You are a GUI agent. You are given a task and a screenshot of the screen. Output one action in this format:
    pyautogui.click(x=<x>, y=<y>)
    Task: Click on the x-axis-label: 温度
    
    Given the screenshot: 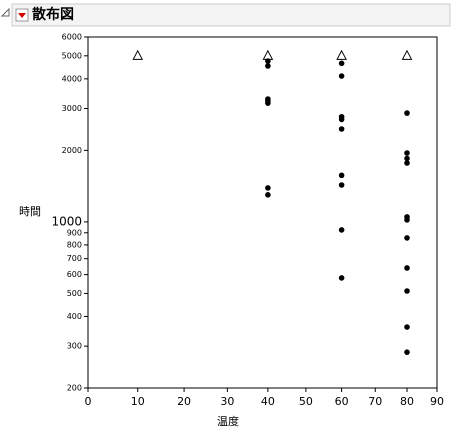 What is the action you would take?
    pyautogui.click(x=228, y=421)
    